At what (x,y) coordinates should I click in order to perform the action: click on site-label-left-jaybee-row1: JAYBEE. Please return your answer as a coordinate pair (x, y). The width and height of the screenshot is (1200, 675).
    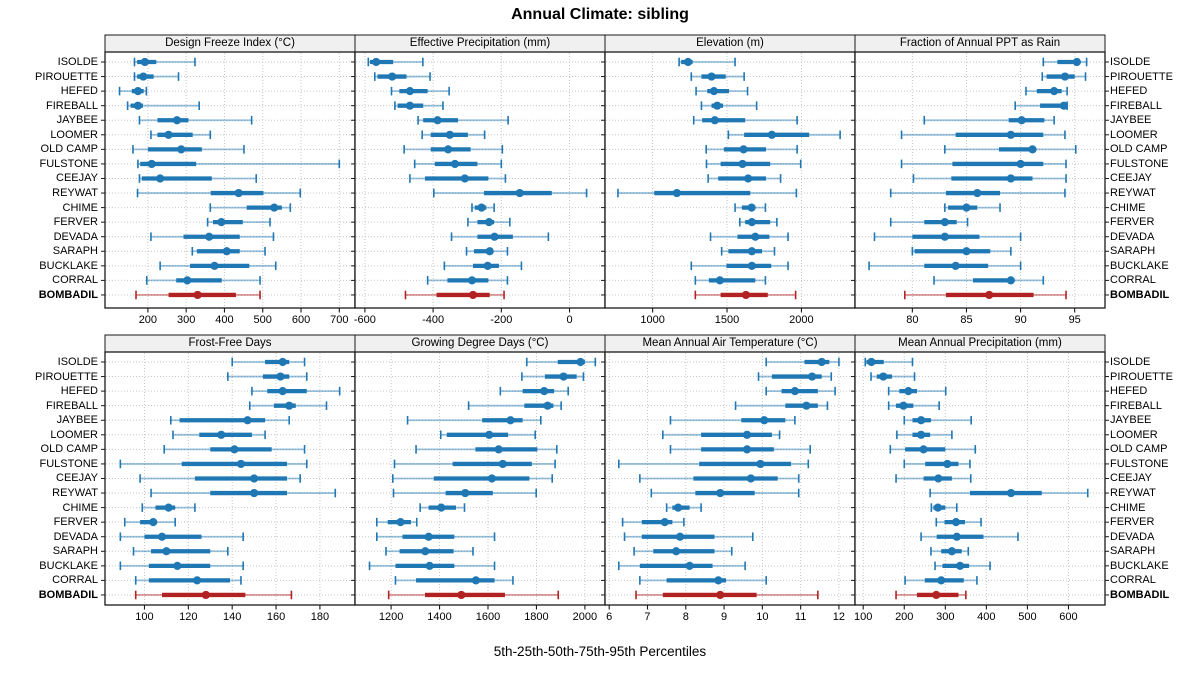
    Looking at the image, I should click on (77, 420).